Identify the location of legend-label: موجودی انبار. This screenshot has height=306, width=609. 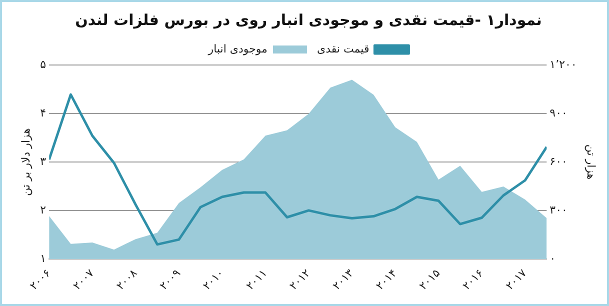
(237, 49).